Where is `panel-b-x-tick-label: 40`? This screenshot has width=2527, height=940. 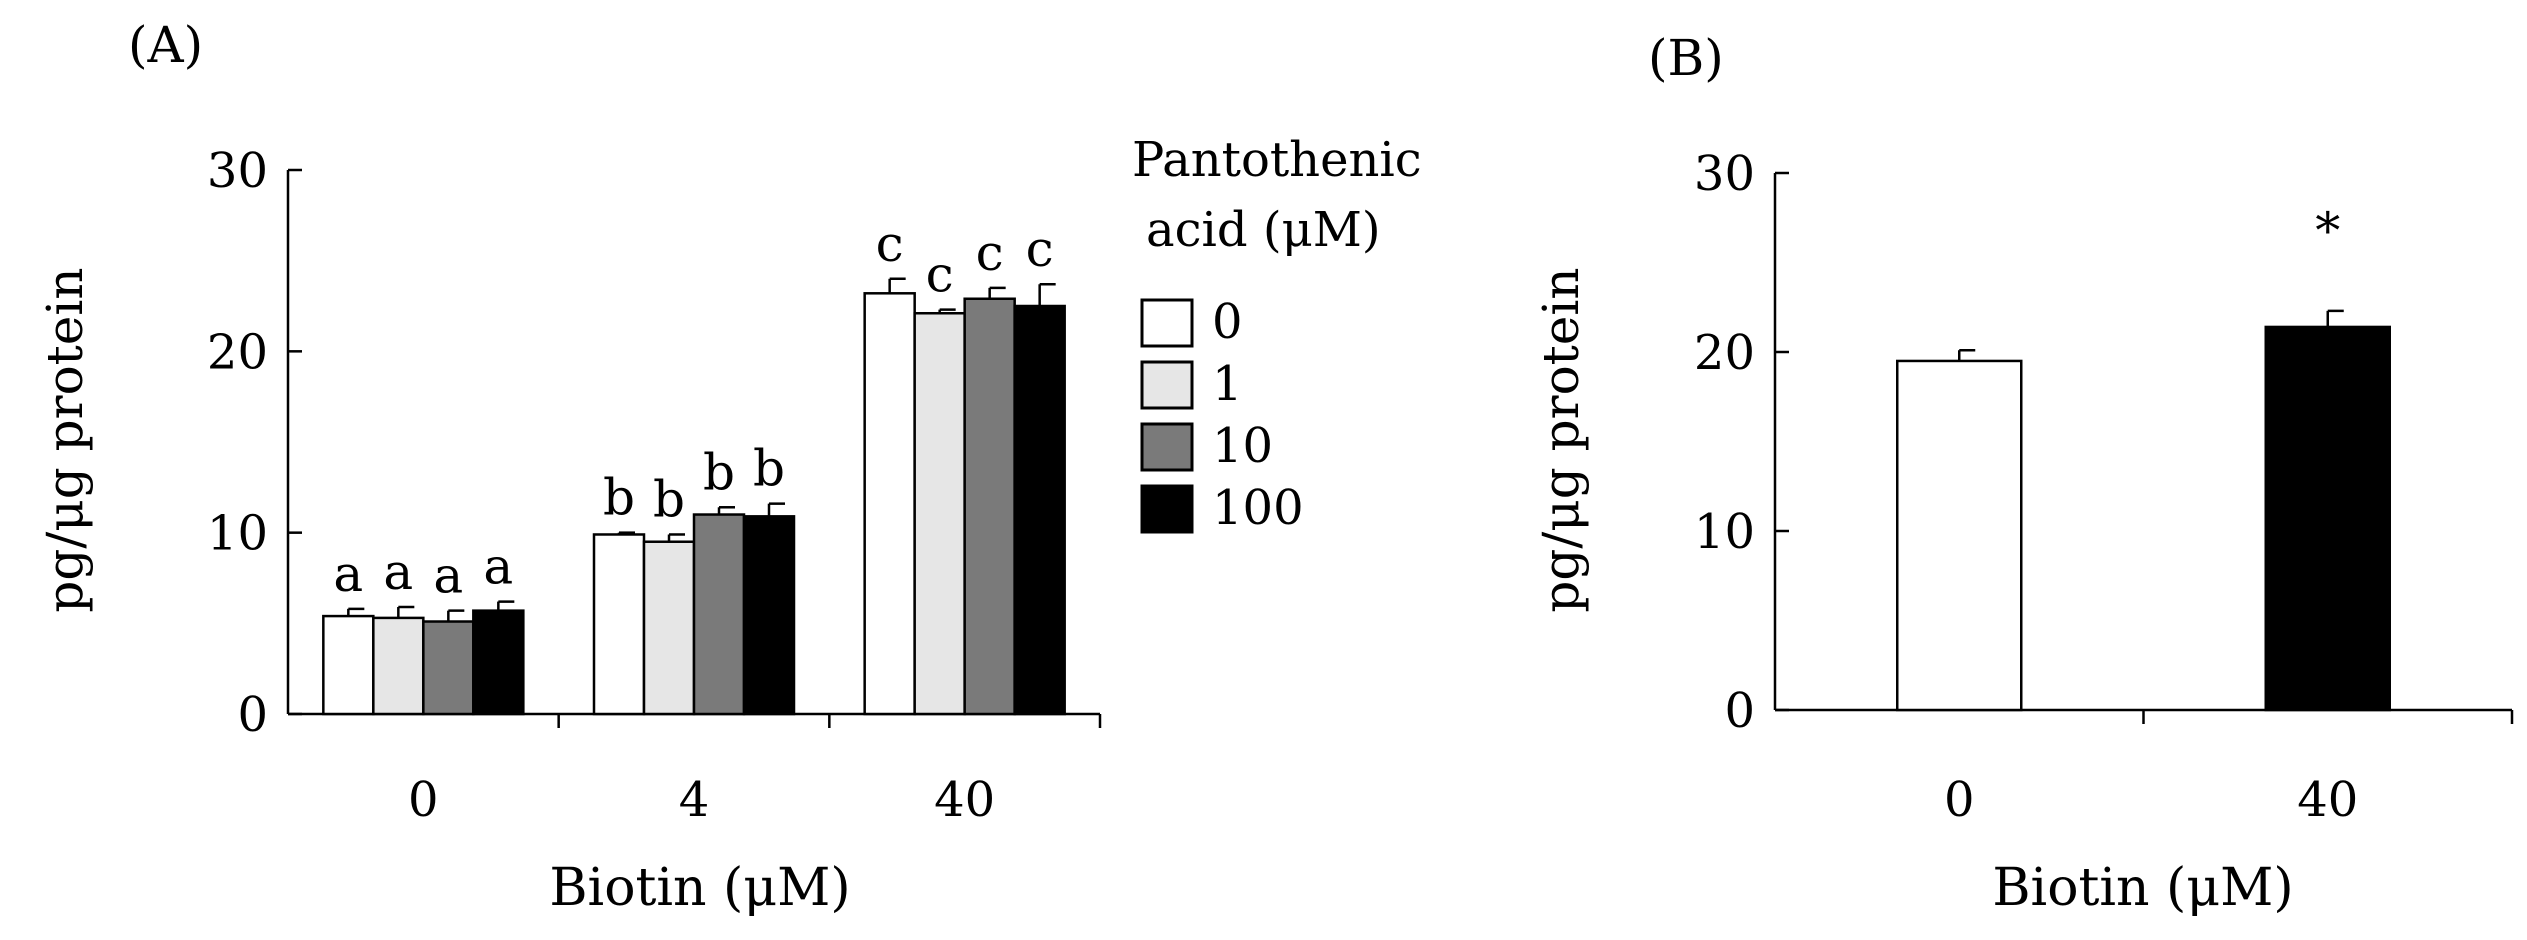
panel-b-x-tick-label: 40 is located at coordinates (2327, 800).